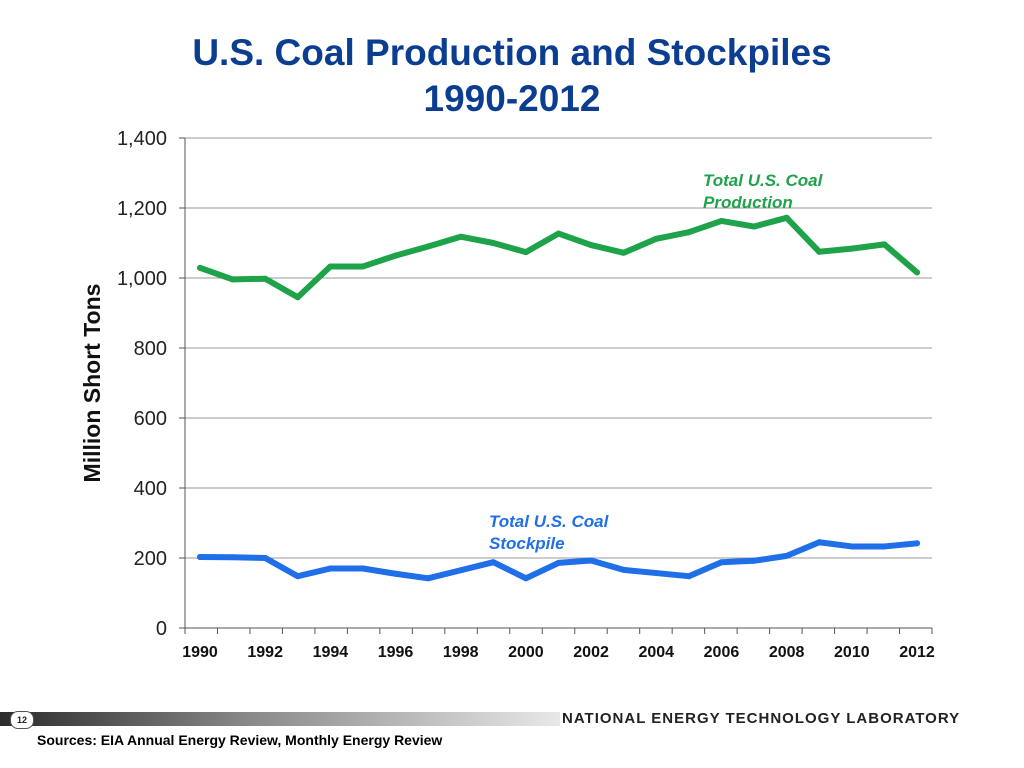 The height and width of the screenshot is (768, 1024). What do you see at coordinates (265, 652) in the screenshot?
I see `x-tick-label: 1992` at bounding box center [265, 652].